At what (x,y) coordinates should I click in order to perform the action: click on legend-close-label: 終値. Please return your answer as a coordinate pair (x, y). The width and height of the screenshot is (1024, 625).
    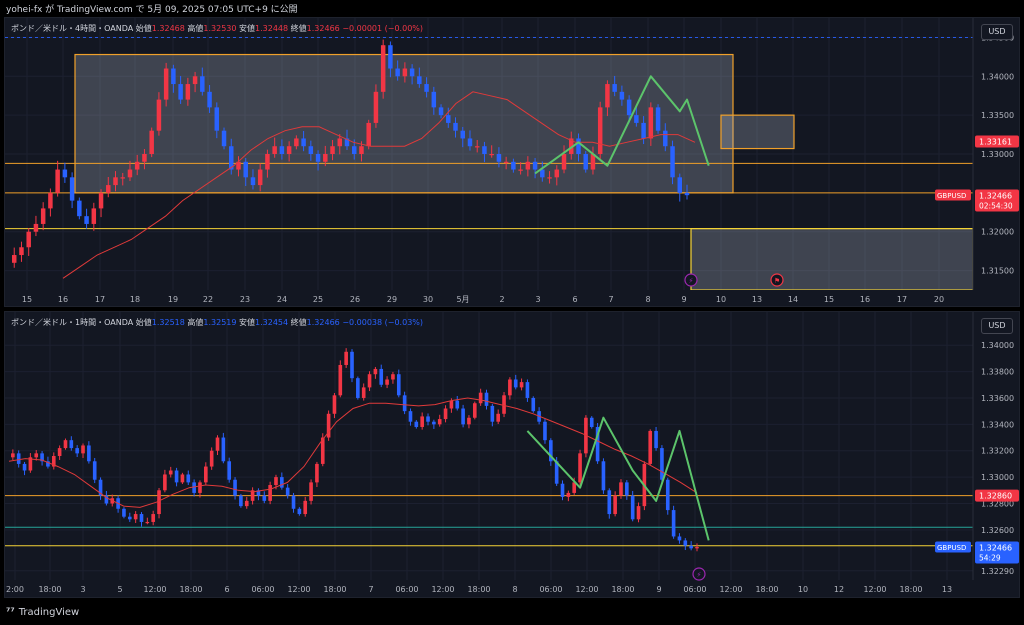
    Looking at the image, I should click on (298, 28).